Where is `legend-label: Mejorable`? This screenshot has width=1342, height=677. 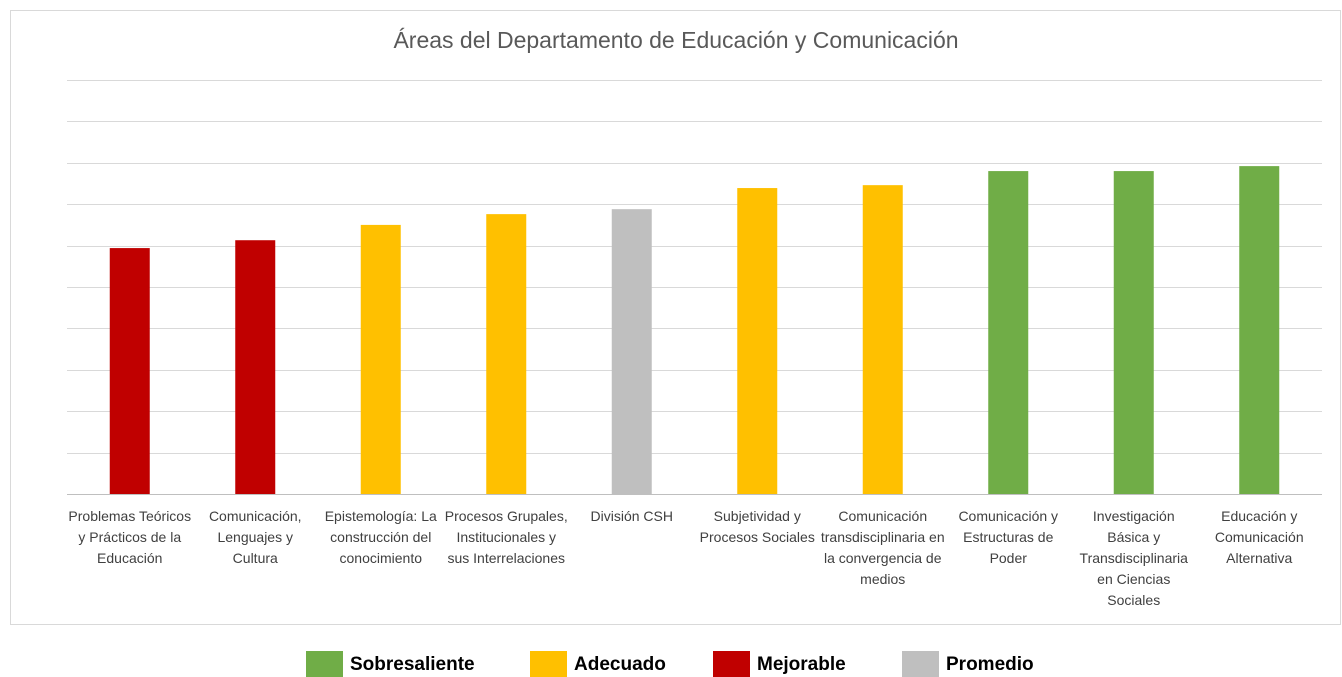
legend-label: Mejorable is located at coordinates (801, 664).